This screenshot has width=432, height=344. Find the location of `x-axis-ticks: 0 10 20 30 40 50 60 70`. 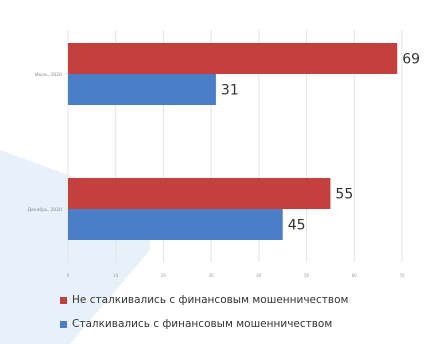

x-axis-ticks: 0 10 20 30 40 50 60 70 is located at coordinates (236, 275).